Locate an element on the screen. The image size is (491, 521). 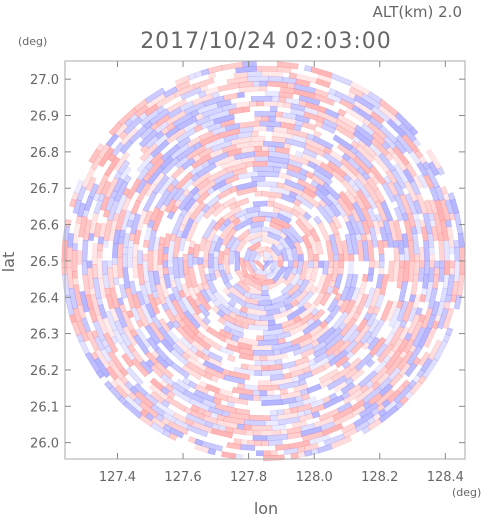
x-tick-label: 128.0 is located at coordinates (314, 477).